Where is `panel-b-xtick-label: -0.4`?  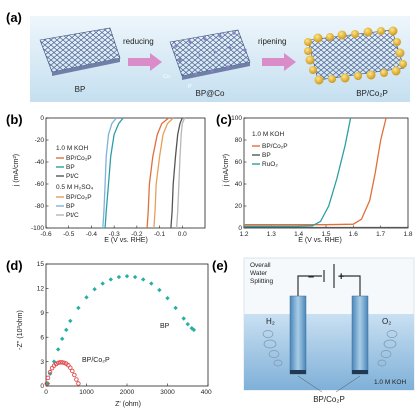
panel-b-xtick-label: -0.4 is located at coordinates (92, 234).